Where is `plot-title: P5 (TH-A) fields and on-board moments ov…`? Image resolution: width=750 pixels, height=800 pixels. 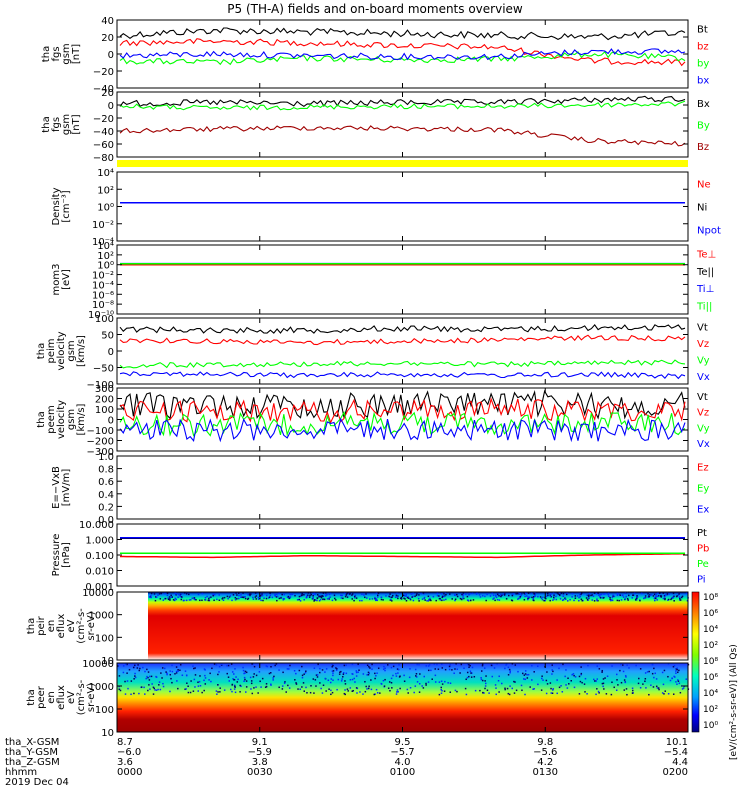 plot-title: P5 (TH-A) fields and on-board moments ov… is located at coordinates (375, 9).